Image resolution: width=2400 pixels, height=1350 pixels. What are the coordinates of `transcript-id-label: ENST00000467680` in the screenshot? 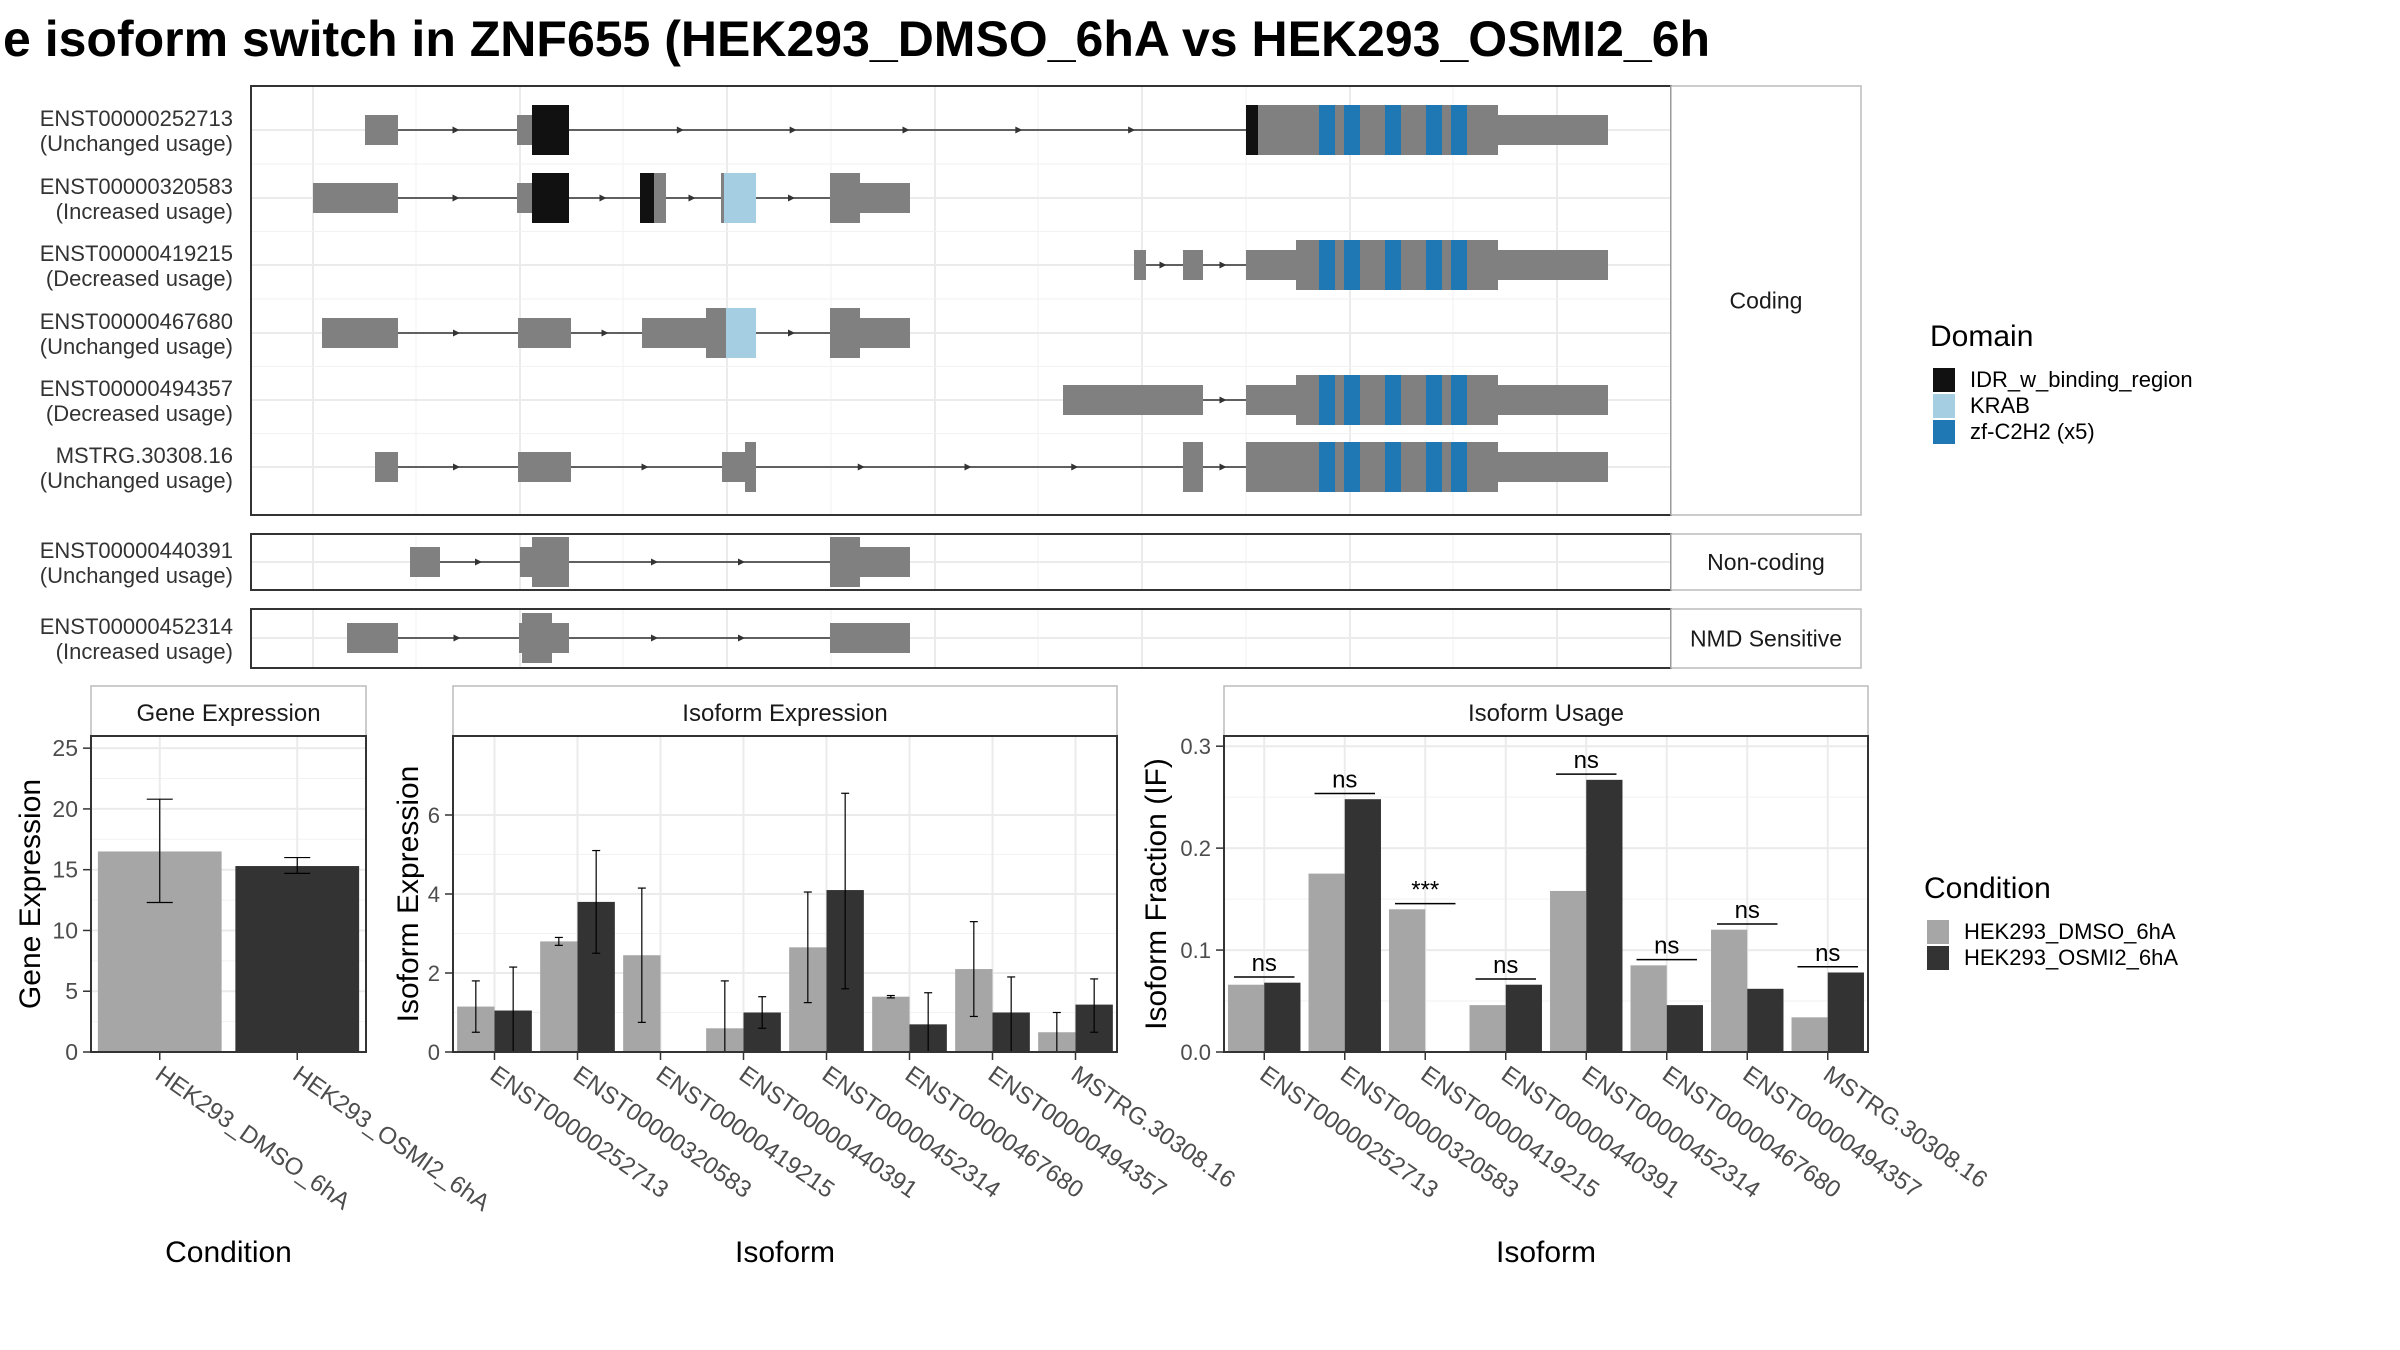 It's located at (136, 321).